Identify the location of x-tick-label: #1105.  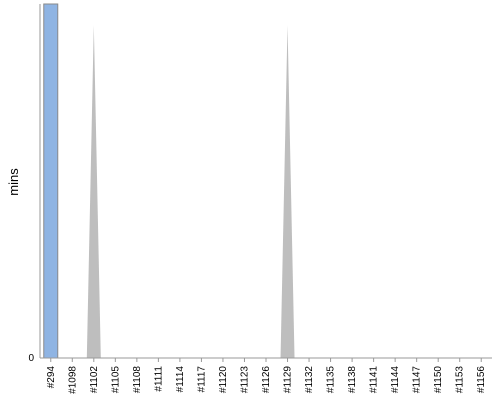
(115, 380).